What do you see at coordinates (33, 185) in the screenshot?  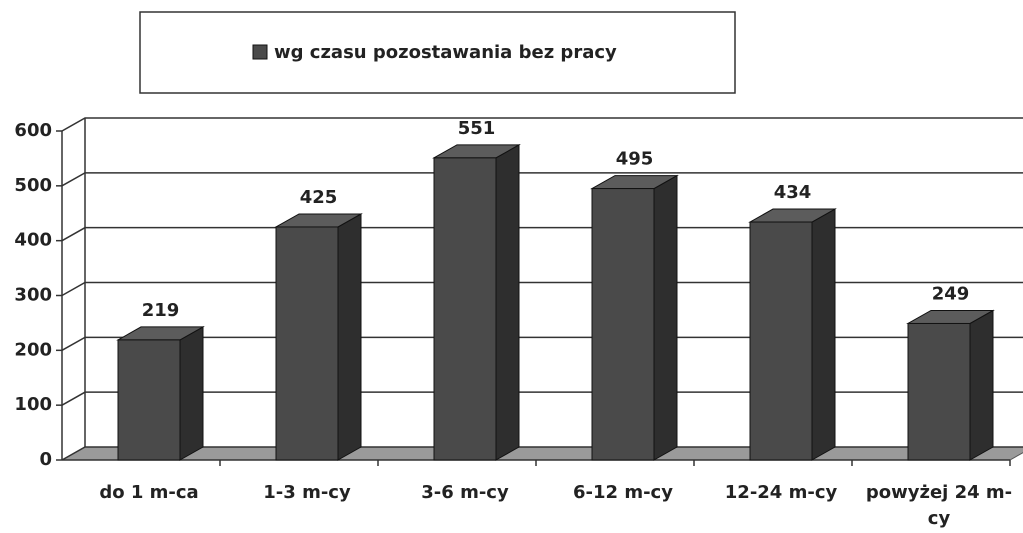 I see `y-tick-label: 500` at bounding box center [33, 185].